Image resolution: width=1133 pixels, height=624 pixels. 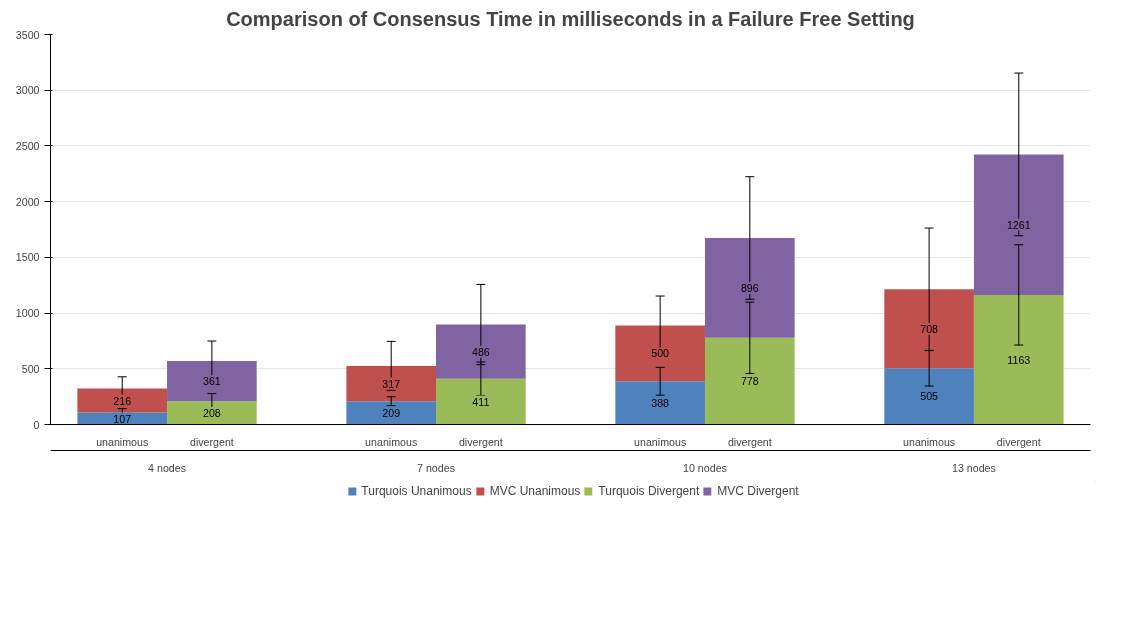 I want to click on data-label: 209, so click(x=391, y=412).